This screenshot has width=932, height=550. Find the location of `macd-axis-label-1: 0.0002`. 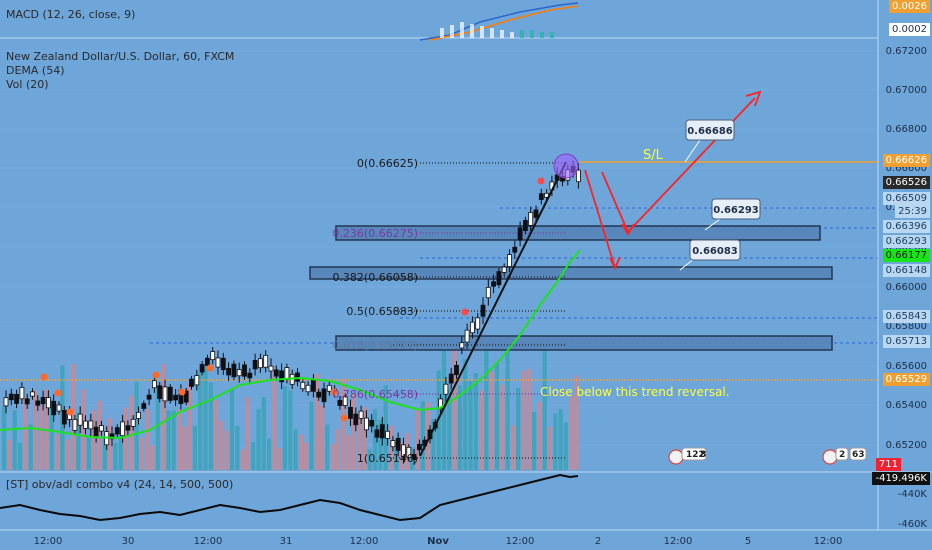

macd-axis-label-1: 0.0002 is located at coordinates (909, 29).